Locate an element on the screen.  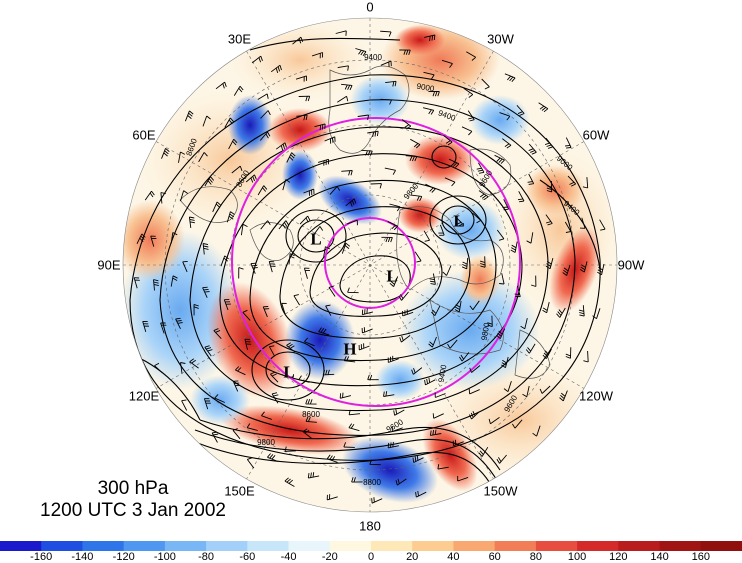
lon-label-0: 0 is located at coordinates (370, 7).